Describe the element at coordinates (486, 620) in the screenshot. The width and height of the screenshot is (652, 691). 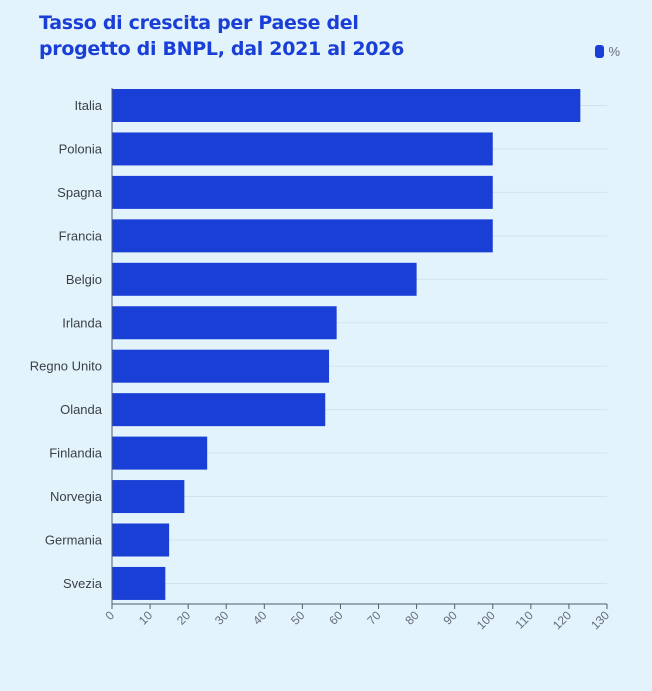
I see `x-tick-label: 100` at that location.